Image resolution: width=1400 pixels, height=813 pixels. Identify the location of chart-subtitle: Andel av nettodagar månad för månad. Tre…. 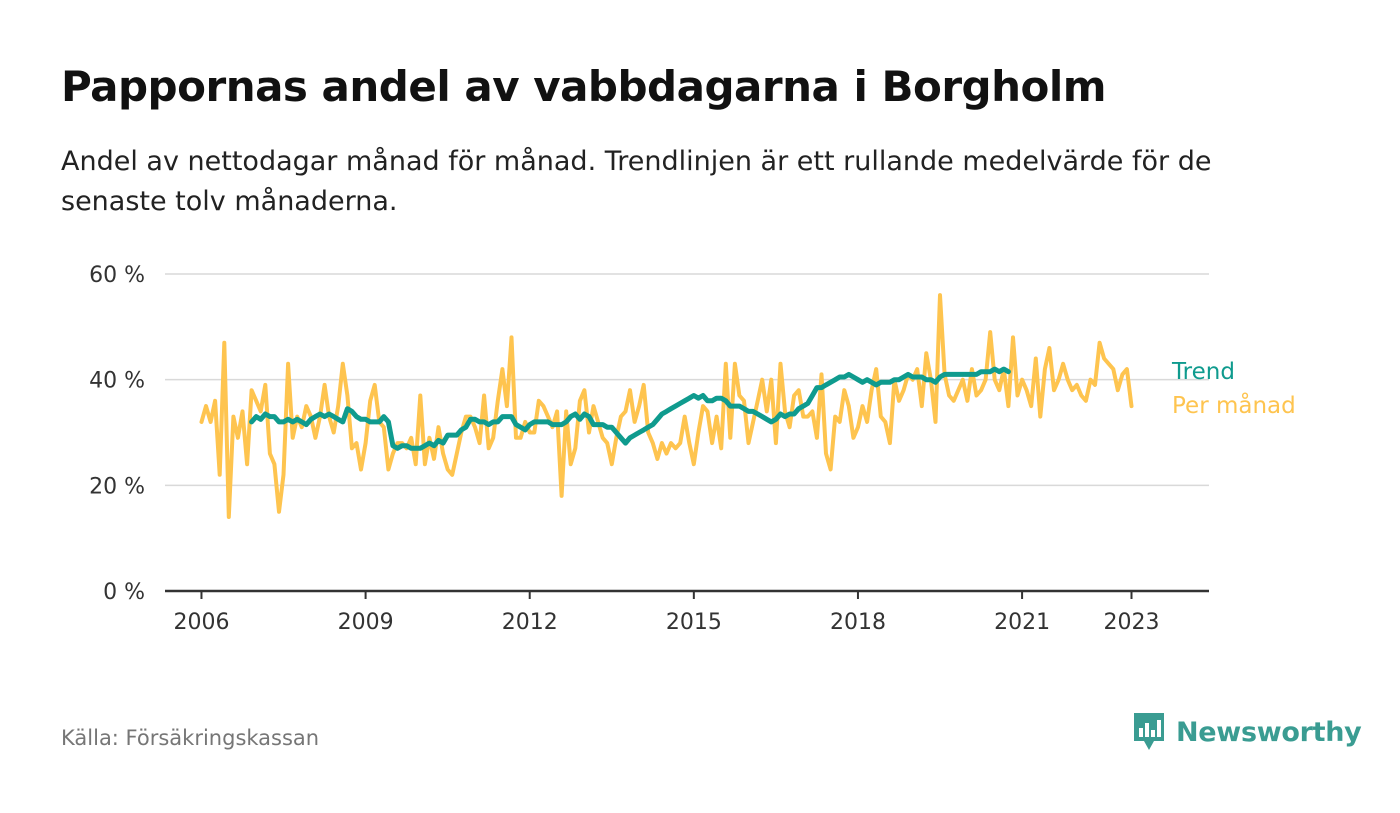
(636, 181).